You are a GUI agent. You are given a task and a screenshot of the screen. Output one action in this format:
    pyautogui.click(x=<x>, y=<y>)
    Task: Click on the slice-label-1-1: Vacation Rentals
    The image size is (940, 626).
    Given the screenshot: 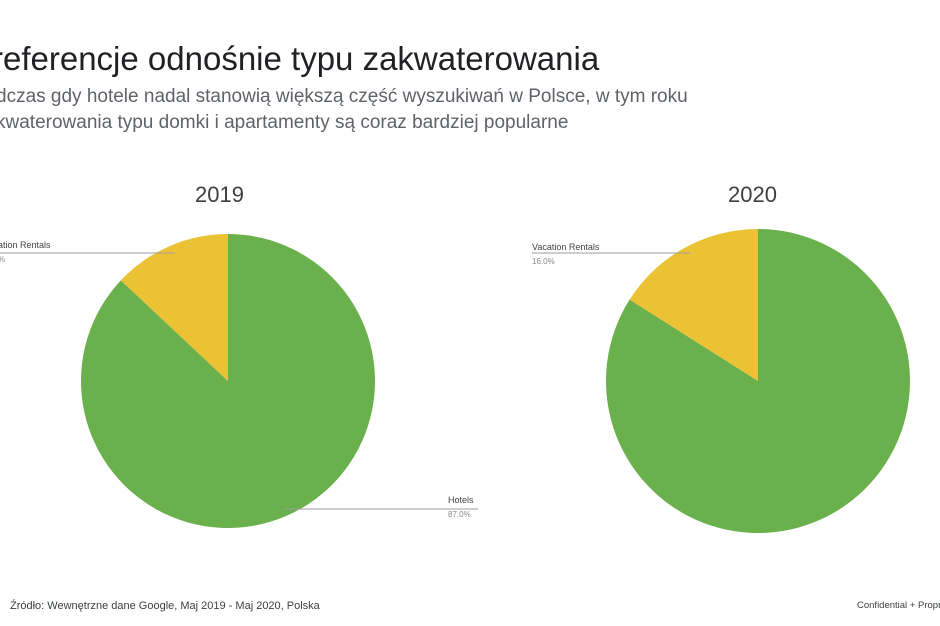 What is the action you would take?
    pyautogui.click(x=566, y=247)
    